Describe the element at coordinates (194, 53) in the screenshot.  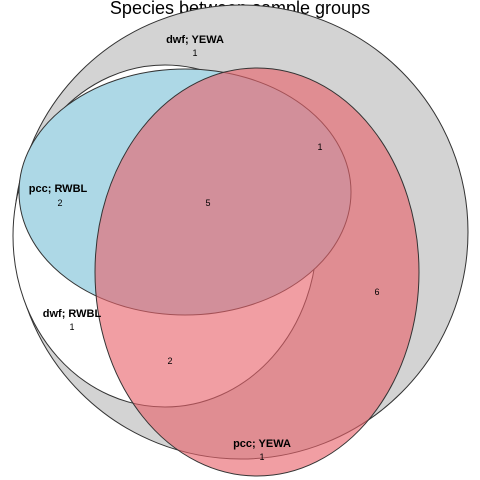
I see `count-dwf-yewa-only: 1` at that location.